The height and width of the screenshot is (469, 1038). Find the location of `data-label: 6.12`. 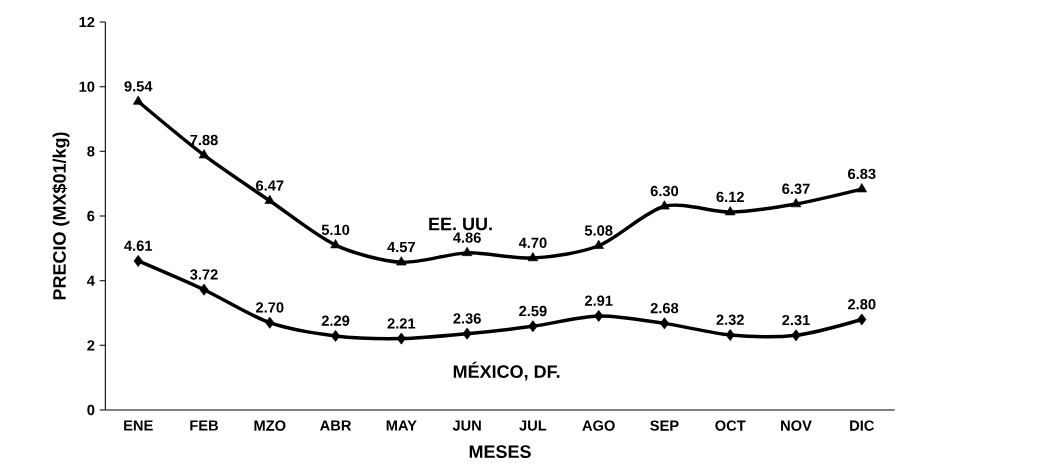

data-label: 6.12 is located at coordinates (730, 197).